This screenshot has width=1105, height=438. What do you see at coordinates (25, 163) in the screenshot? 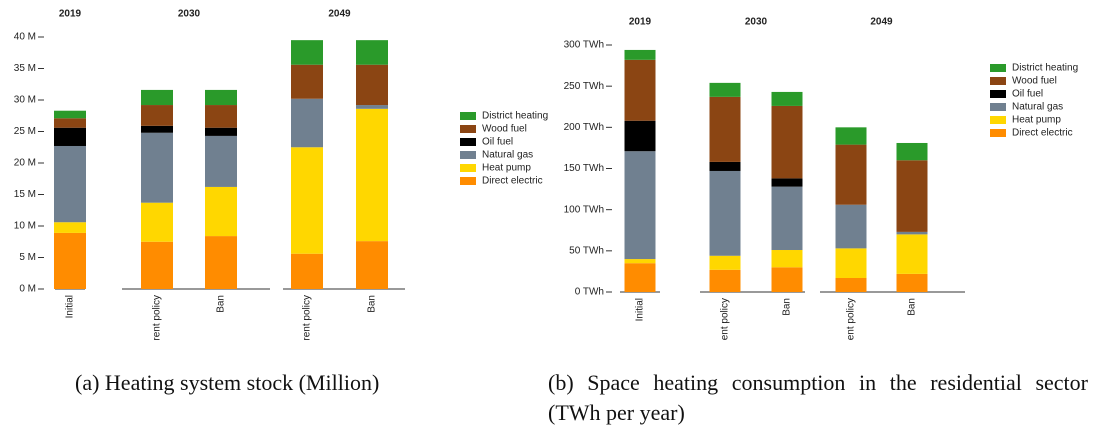
I see `y-tick-label: 20 M` at bounding box center [25, 163].